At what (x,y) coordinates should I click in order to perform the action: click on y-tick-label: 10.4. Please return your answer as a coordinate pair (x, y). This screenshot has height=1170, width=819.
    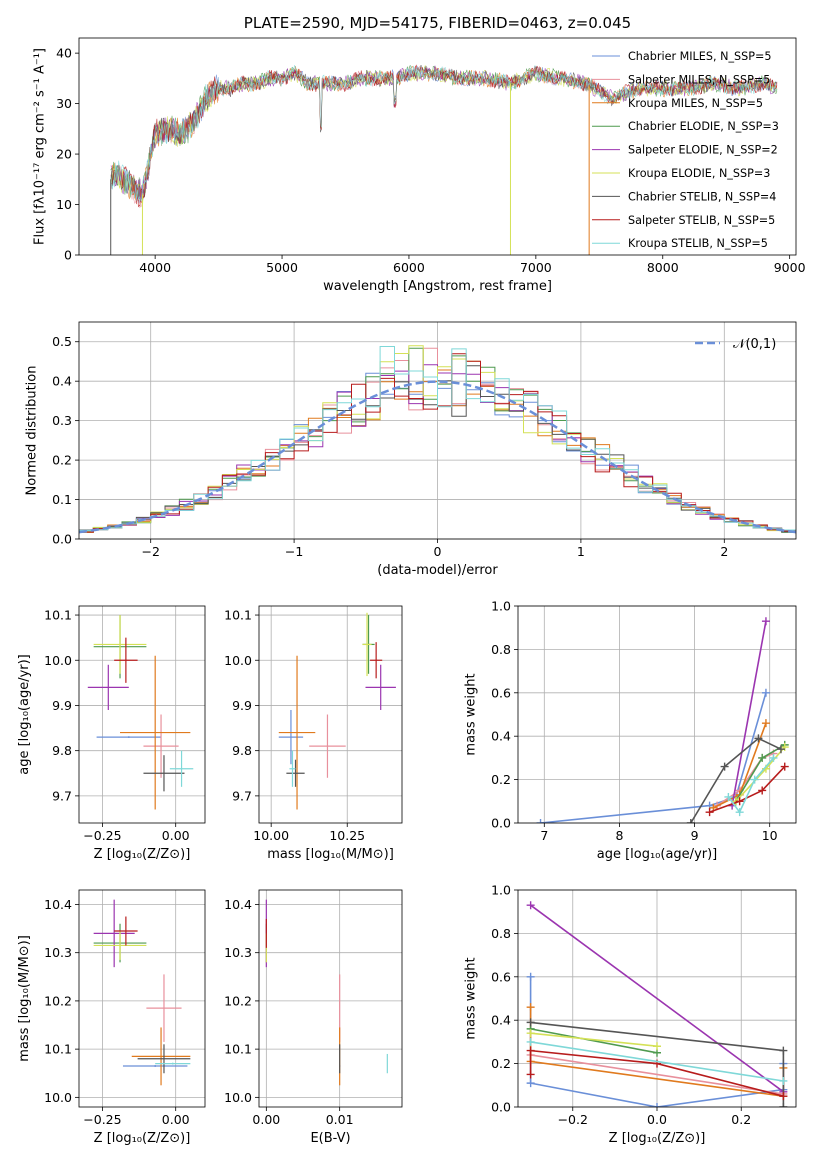
    Looking at the image, I should click on (58, 904).